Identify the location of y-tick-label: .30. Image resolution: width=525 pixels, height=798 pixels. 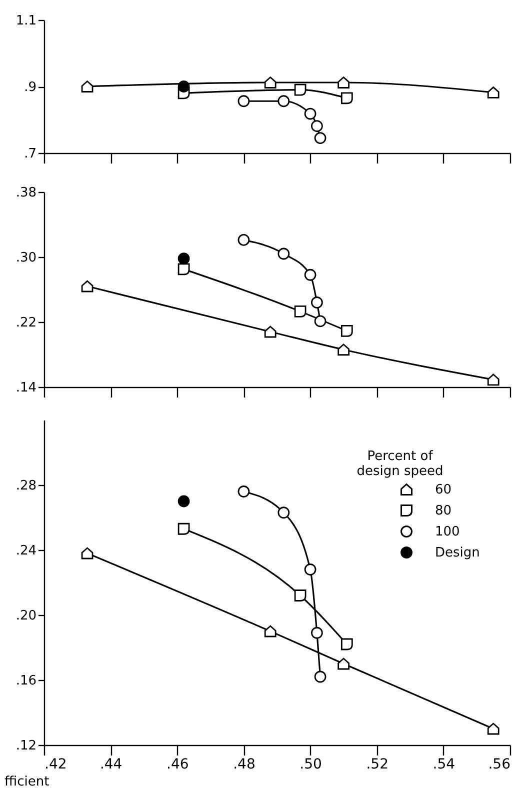
(26, 258).